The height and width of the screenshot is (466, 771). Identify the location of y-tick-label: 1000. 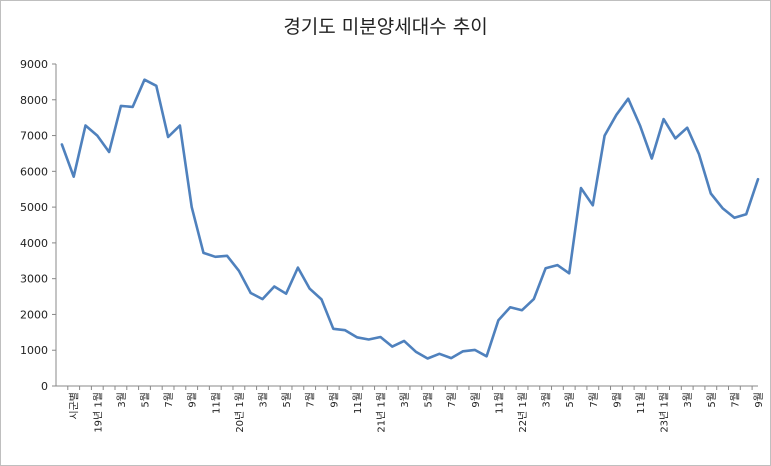
(34, 350).